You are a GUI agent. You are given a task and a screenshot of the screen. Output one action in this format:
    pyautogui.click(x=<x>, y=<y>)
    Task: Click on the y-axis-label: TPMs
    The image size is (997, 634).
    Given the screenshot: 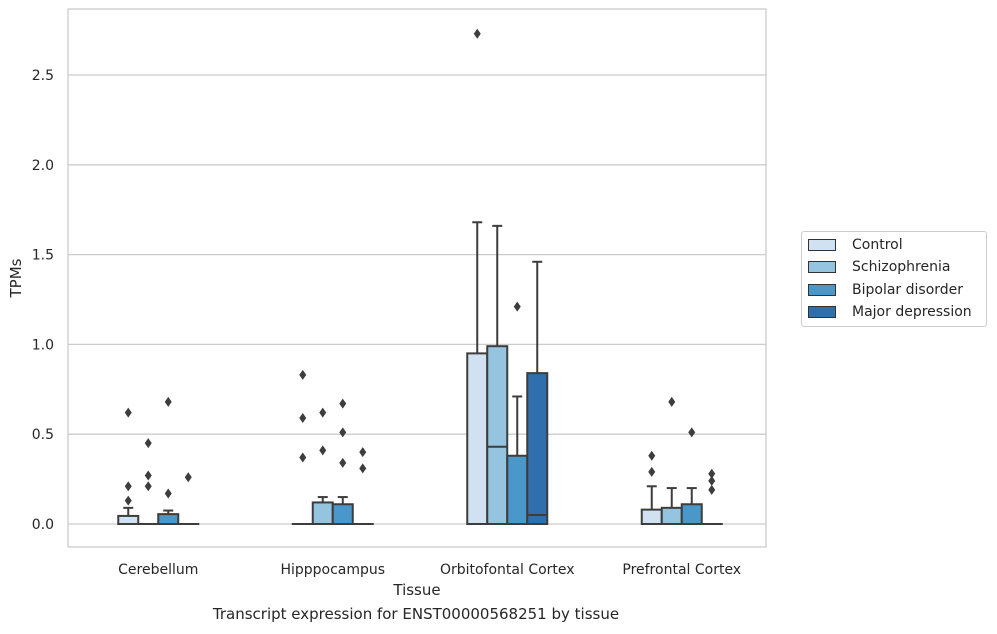 What is the action you would take?
    pyautogui.click(x=16, y=278)
    